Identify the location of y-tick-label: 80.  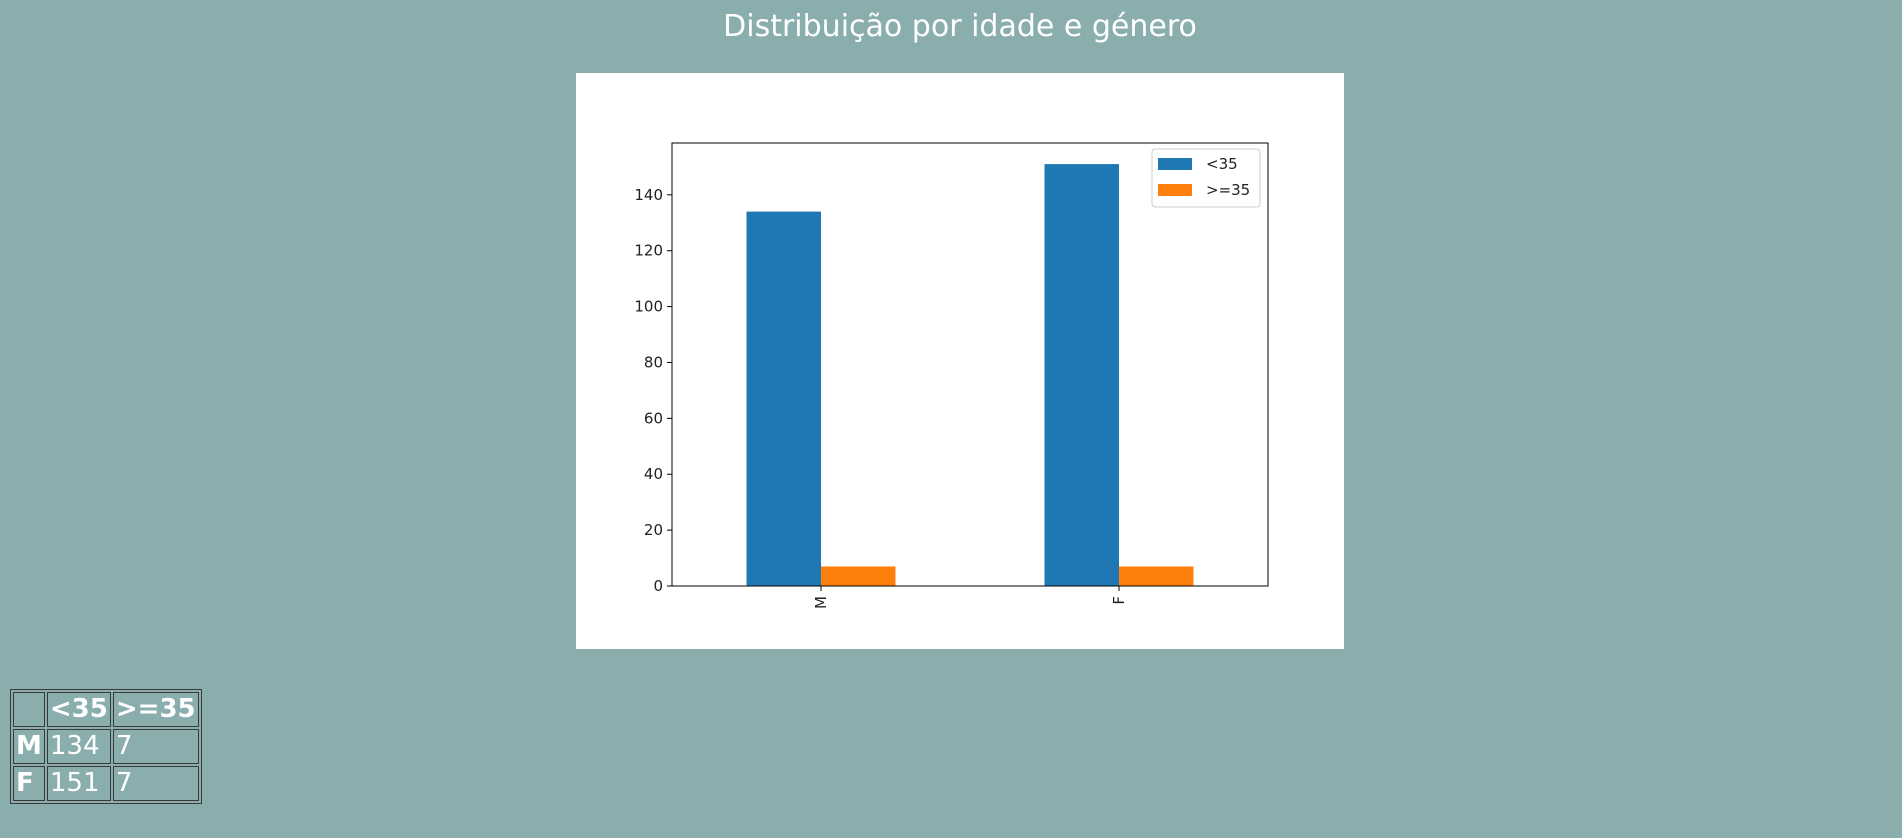
(653, 362).